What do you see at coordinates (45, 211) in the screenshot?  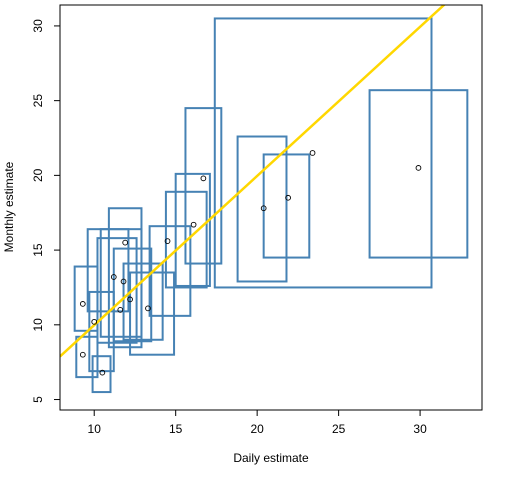 I see `y-axis: 5 10 15 20 25 30` at bounding box center [45, 211].